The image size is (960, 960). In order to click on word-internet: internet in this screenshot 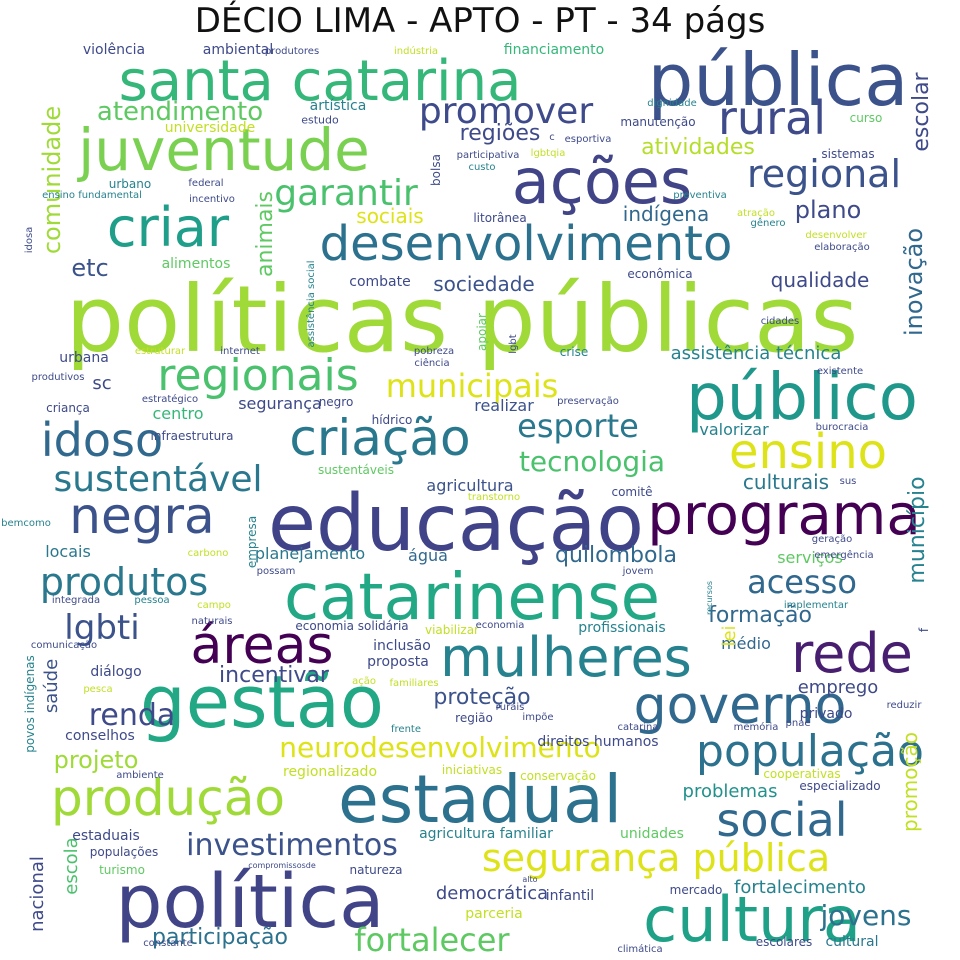, I will do `click(240, 351)`.